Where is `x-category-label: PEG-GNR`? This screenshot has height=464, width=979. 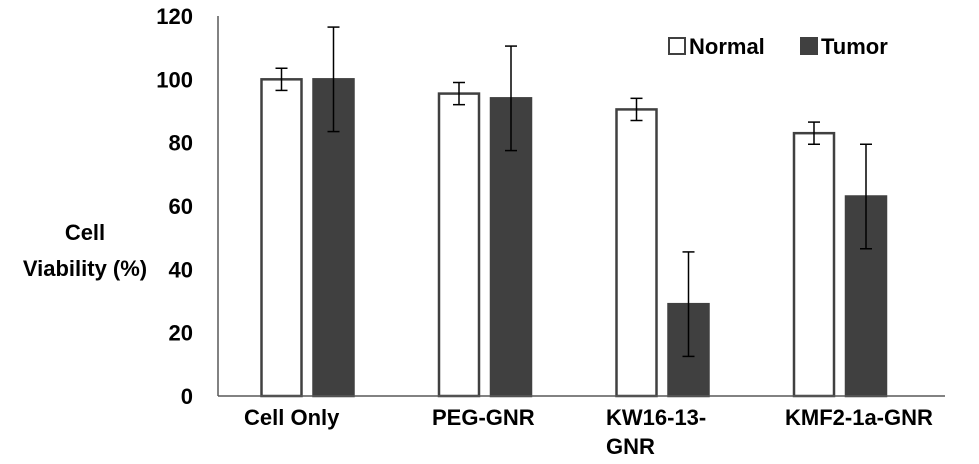 x-category-label: PEG-GNR is located at coordinates (483, 417).